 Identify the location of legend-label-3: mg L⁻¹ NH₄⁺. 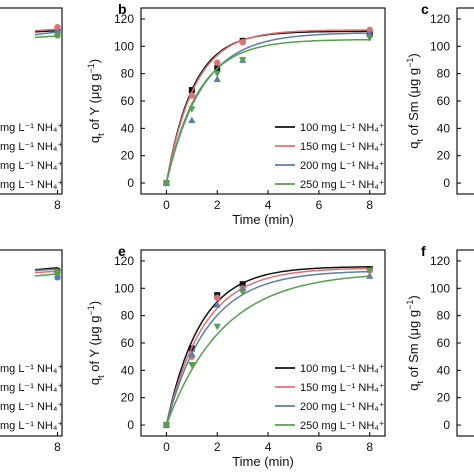
(31, 166).